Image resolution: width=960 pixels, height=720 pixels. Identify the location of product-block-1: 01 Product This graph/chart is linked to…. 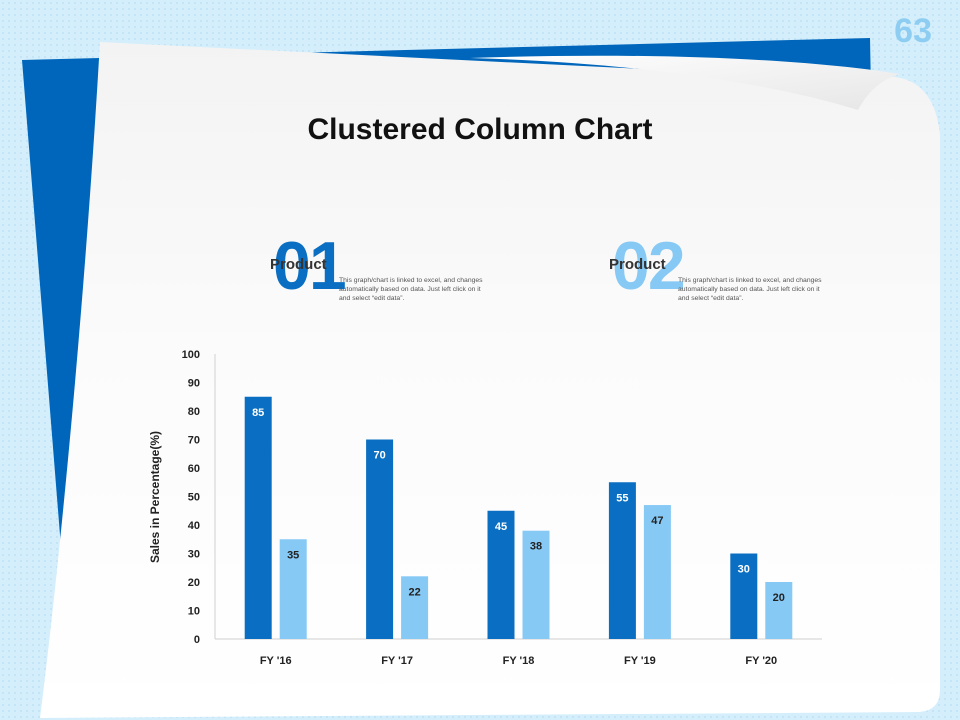
(381, 270).